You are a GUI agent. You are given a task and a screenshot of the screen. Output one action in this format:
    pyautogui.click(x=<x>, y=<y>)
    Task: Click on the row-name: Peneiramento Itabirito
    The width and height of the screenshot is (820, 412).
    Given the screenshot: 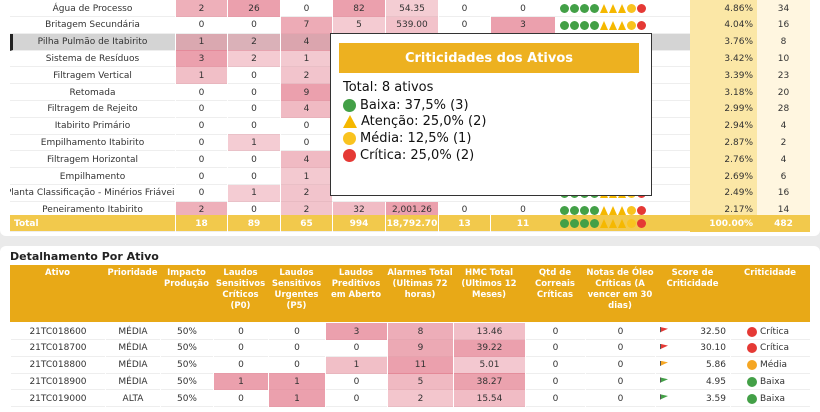 What is the action you would take?
    pyautogui.click(x=92, y=210)
    